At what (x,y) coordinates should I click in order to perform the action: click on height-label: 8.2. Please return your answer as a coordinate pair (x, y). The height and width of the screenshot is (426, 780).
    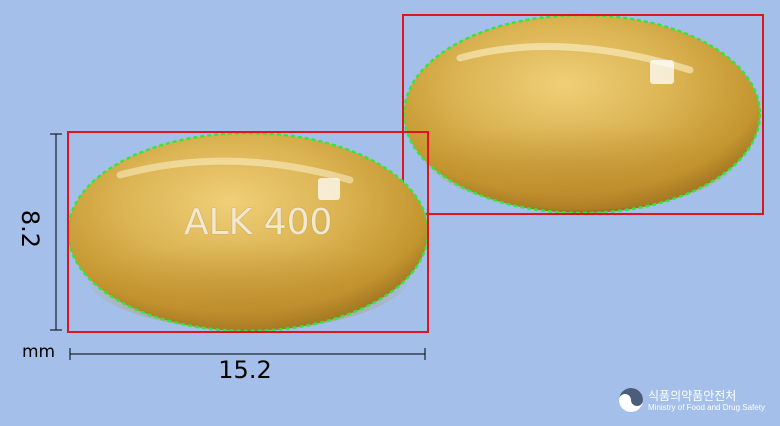
    Looking at the image, I should click on (30, 229).